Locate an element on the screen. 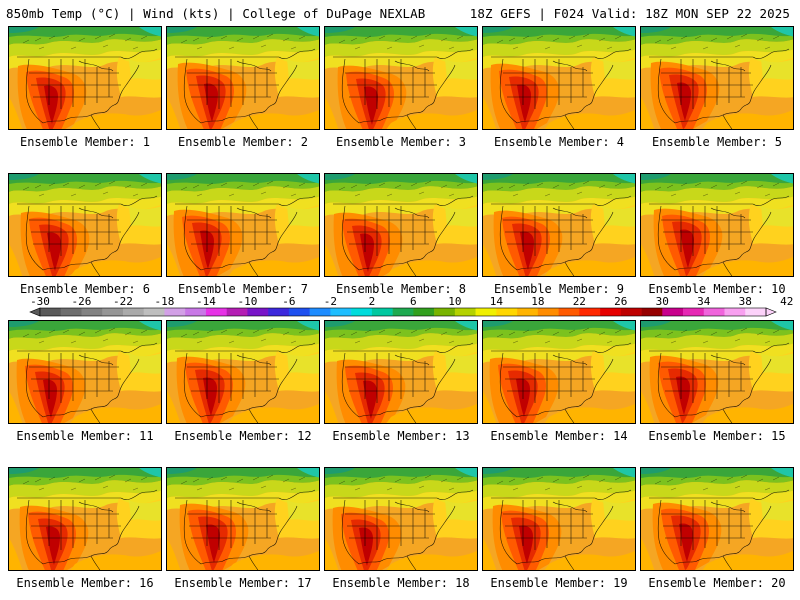 The height and width of the screenshot is (600, 800). colorbar-tick-label: -30 is located at coordinates (40, 302).